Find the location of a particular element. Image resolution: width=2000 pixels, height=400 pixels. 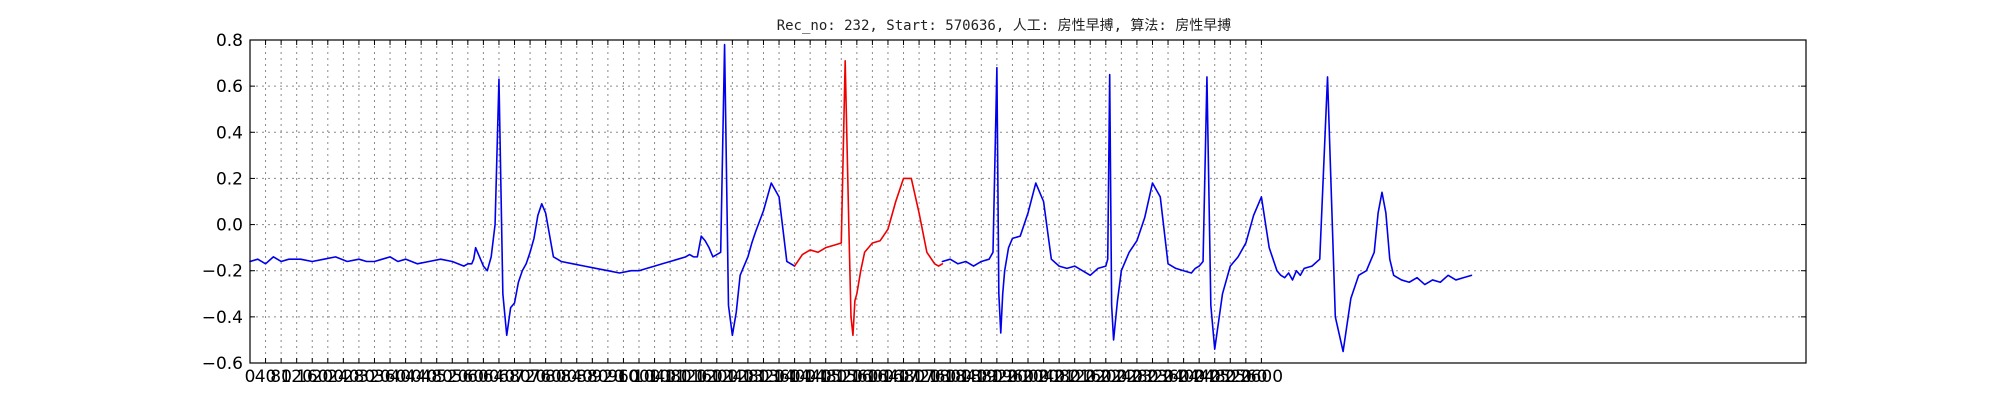

x-tick-label: 440 is located at coordinates (421, 377).